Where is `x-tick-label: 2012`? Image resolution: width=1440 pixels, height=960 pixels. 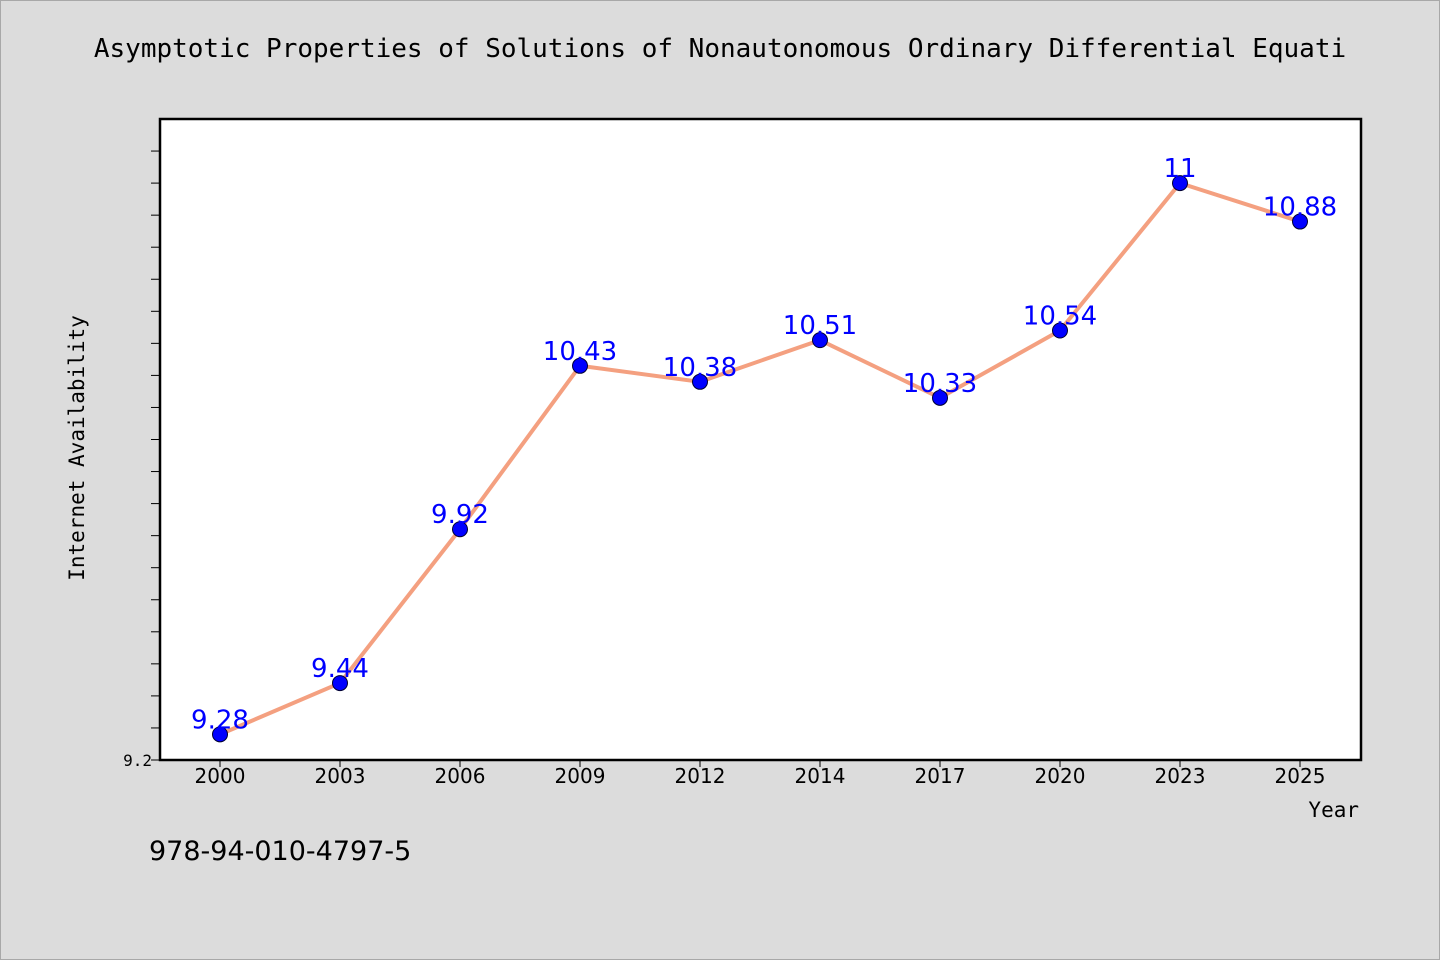 x-tick-label: 2012 is located at coordinates (700, 776).